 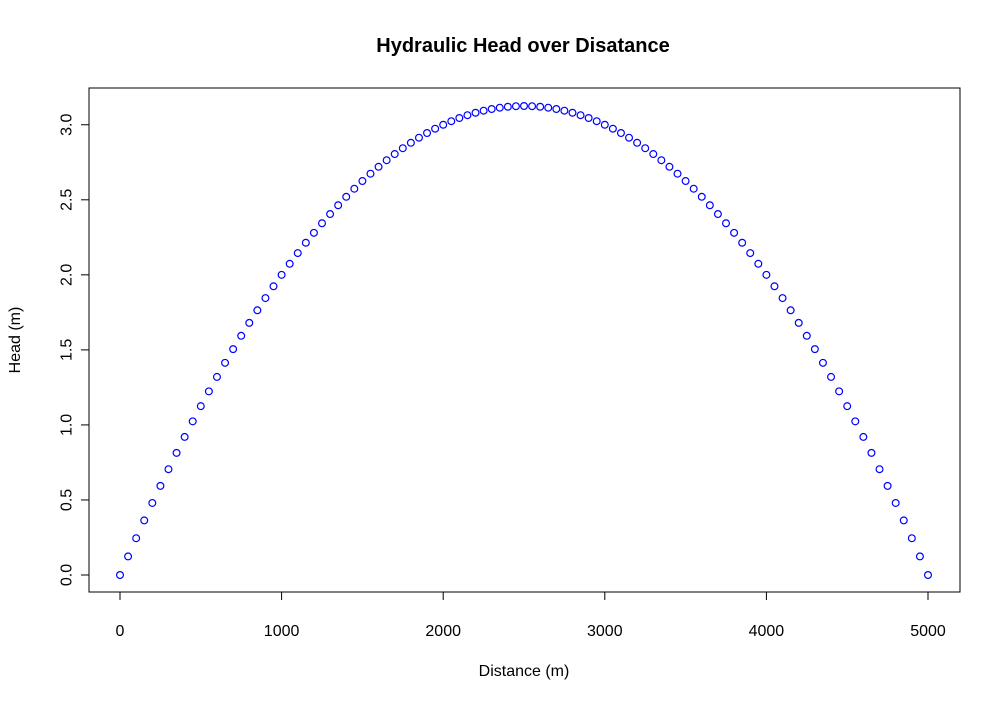 What do you see at coordinates (15, 340) in the screenshot?
I see `y-axis-title: Head (m)` at bounding box center [15, 340].